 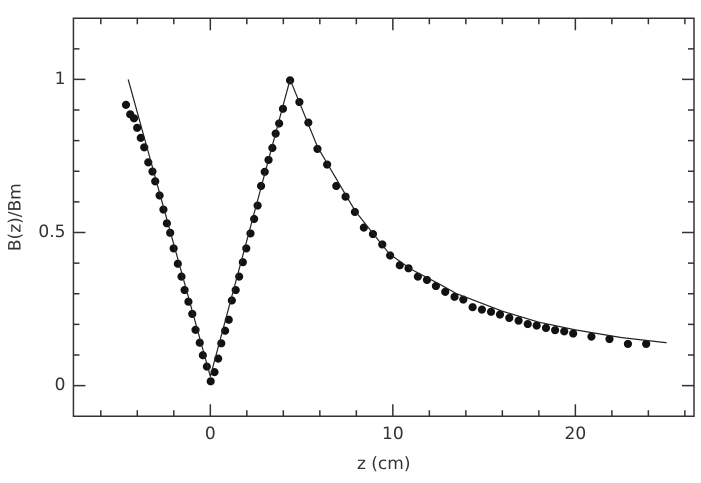 I want to click on x-tick-label: 20, so click(x=575, y=434).